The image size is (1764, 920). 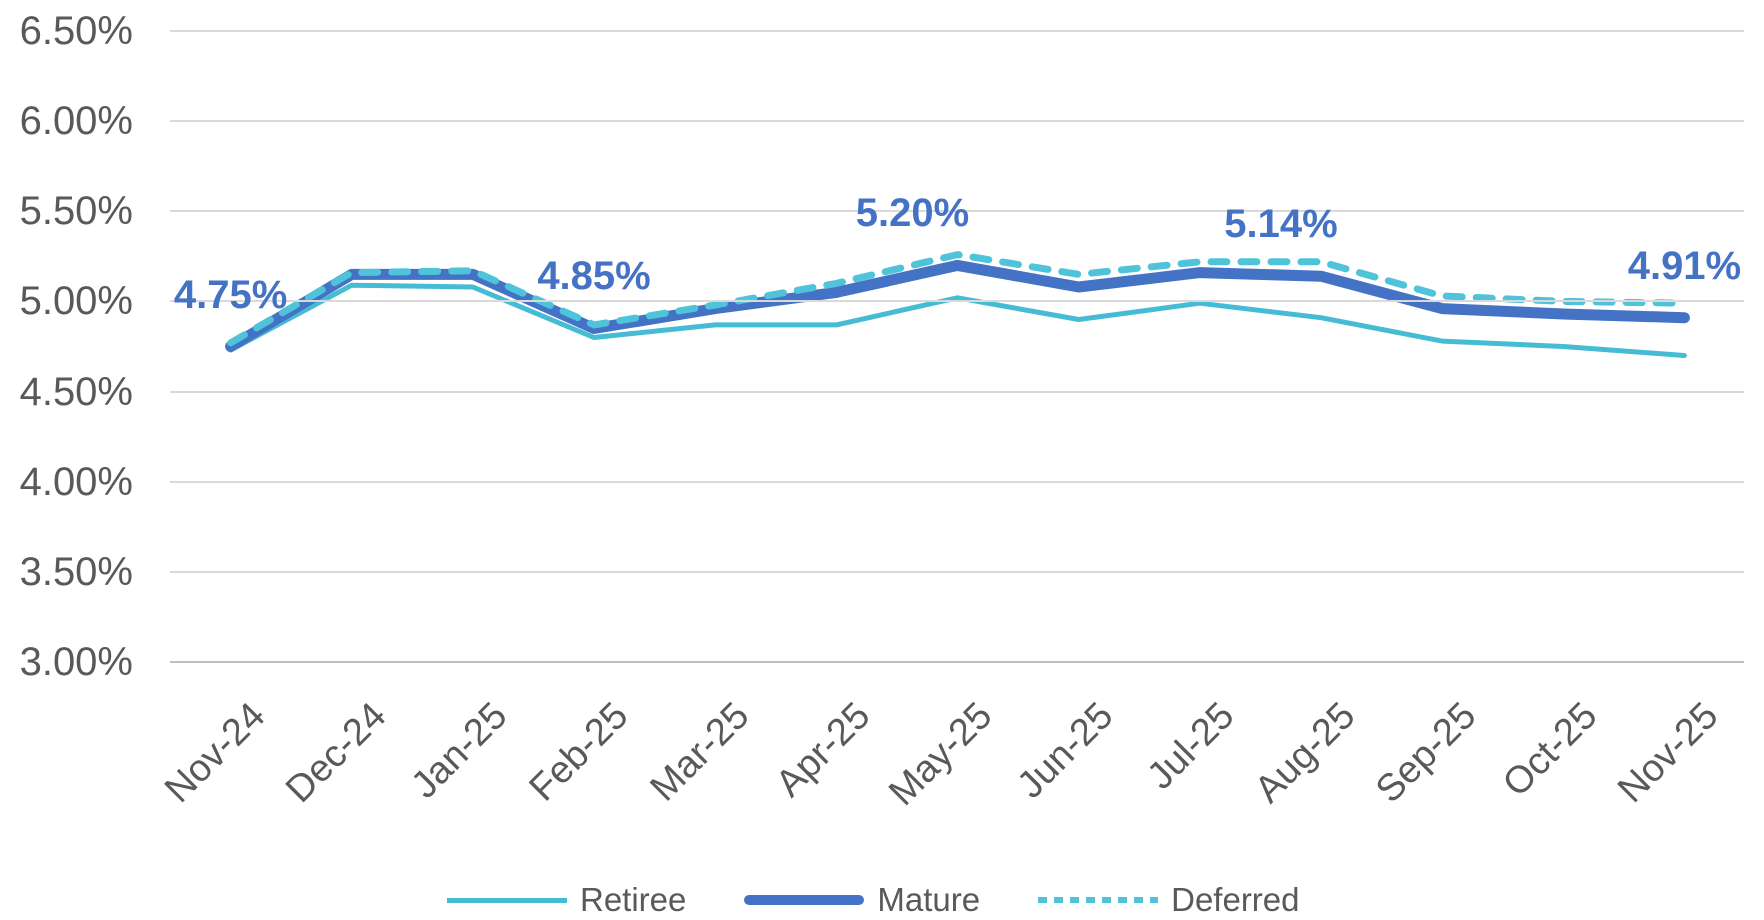 I want to click on series-line-mature, so click(x=957, y=305).